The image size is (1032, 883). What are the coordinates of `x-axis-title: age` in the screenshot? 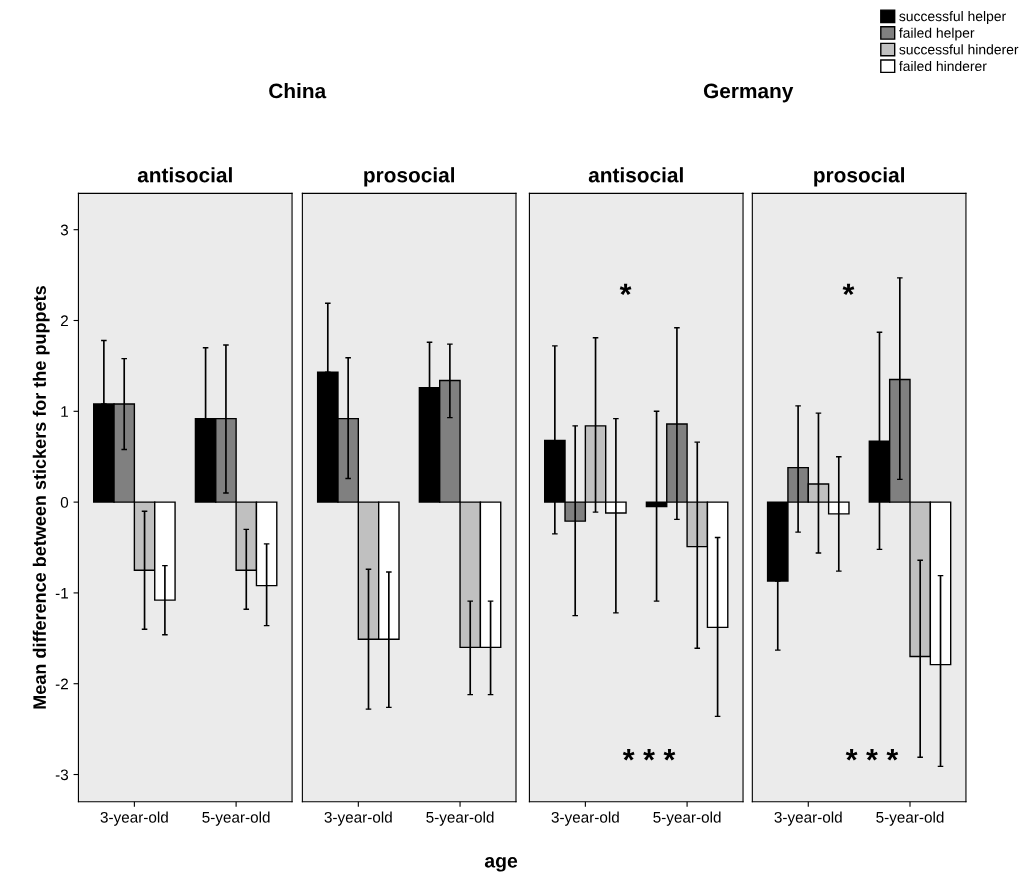 It's located at (501, 864).